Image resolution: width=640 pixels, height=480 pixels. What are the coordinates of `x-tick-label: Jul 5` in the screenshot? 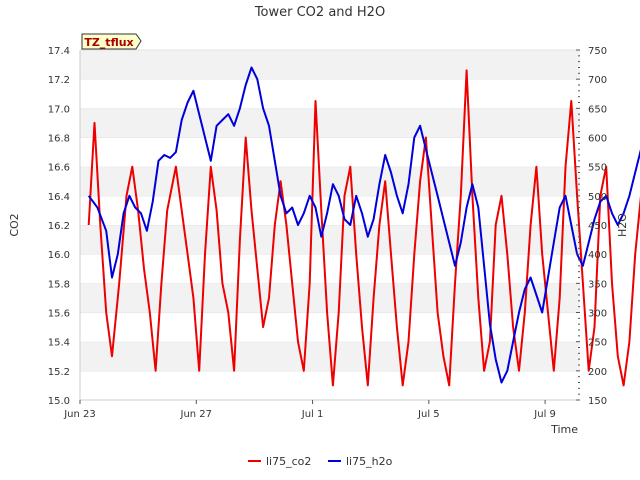 It's located at (428, 414).